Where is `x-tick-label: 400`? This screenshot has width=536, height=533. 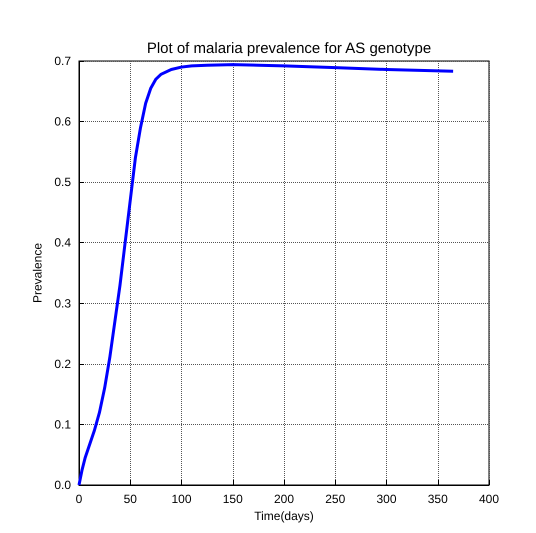
x-tick-label: 400 is located at coordinates (489, 499).